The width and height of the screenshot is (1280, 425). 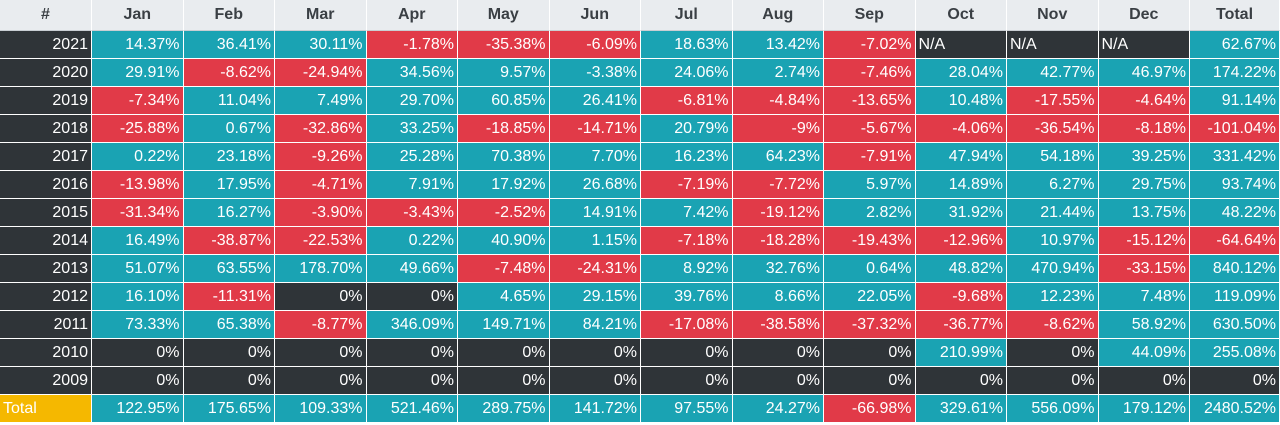 I want to click on cell-2012-oct: -9.68%, so click(x=961, y=297).